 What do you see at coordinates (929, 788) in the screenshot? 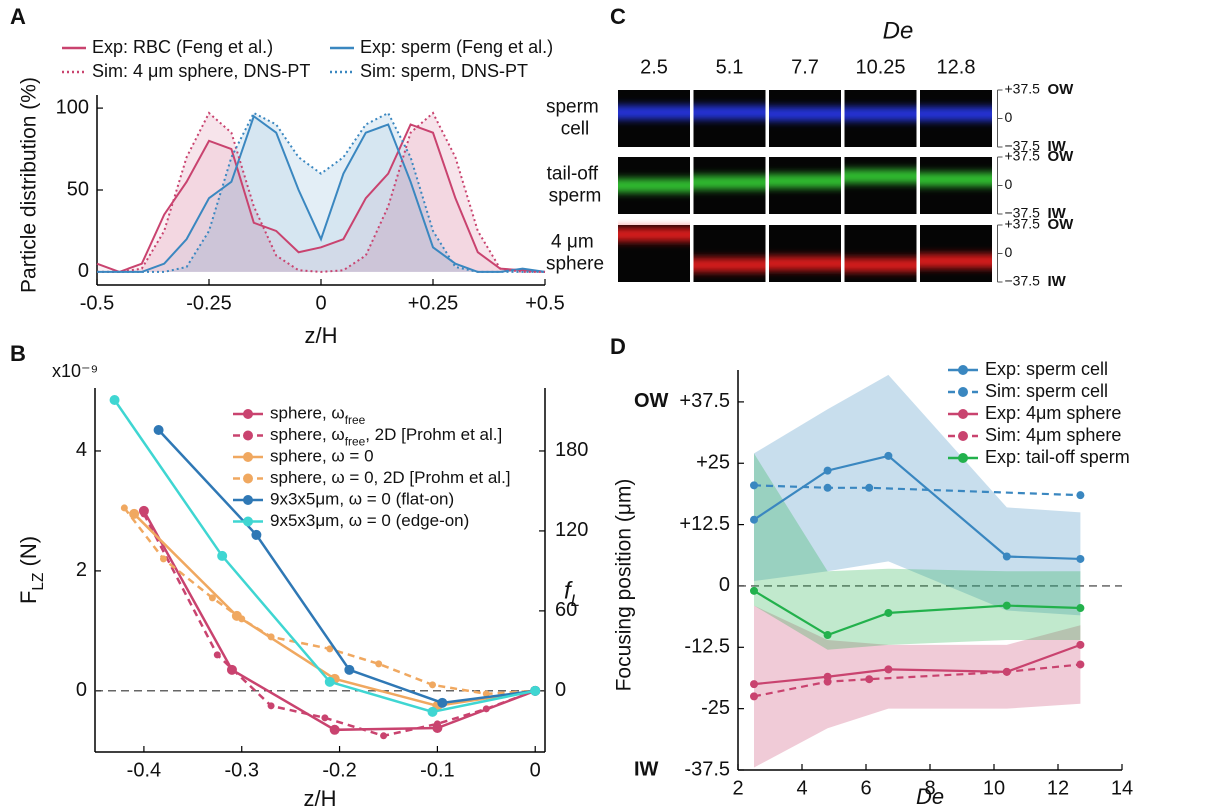
I see `x-tick-label: 8` at bounding box center [929, 788].